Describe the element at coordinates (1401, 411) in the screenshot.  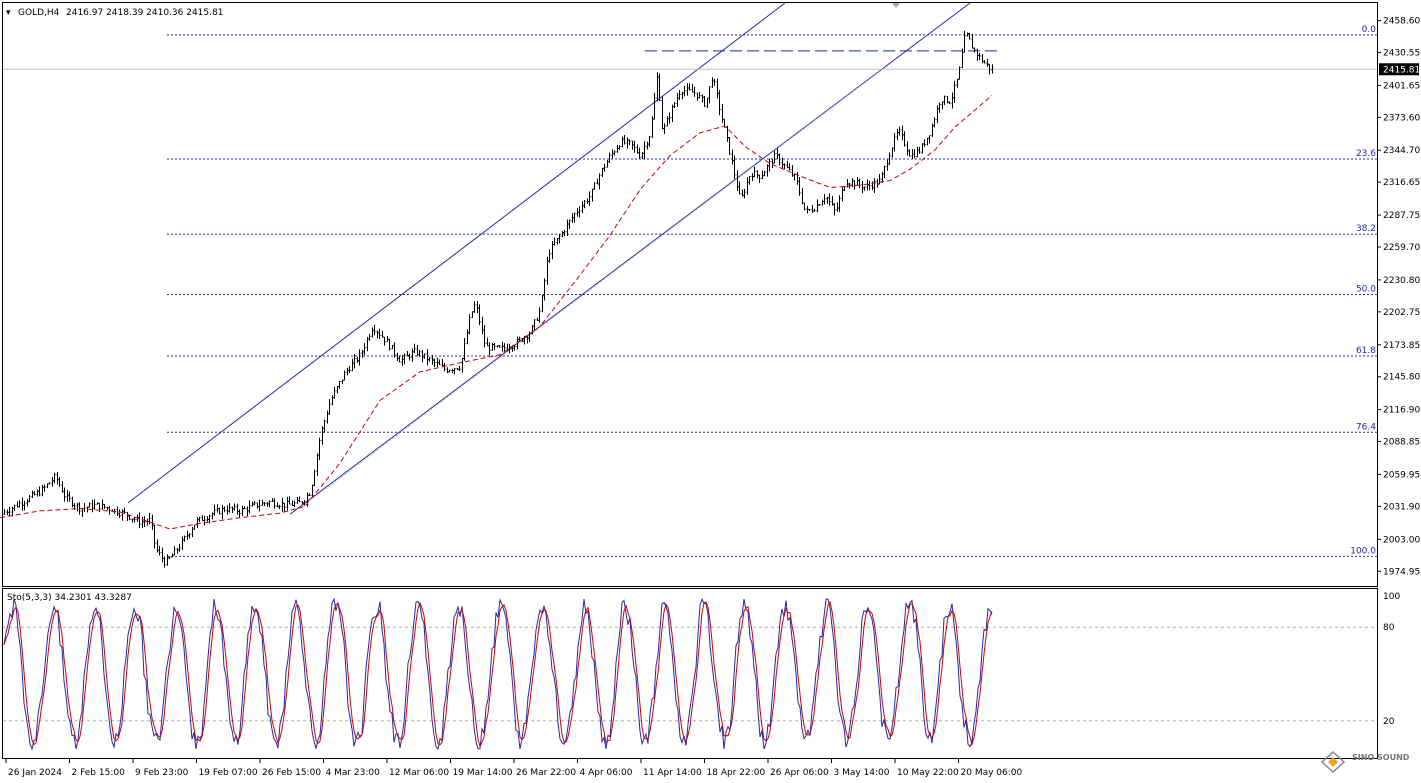
I see `price-tick-label: 2116.90` at that location.